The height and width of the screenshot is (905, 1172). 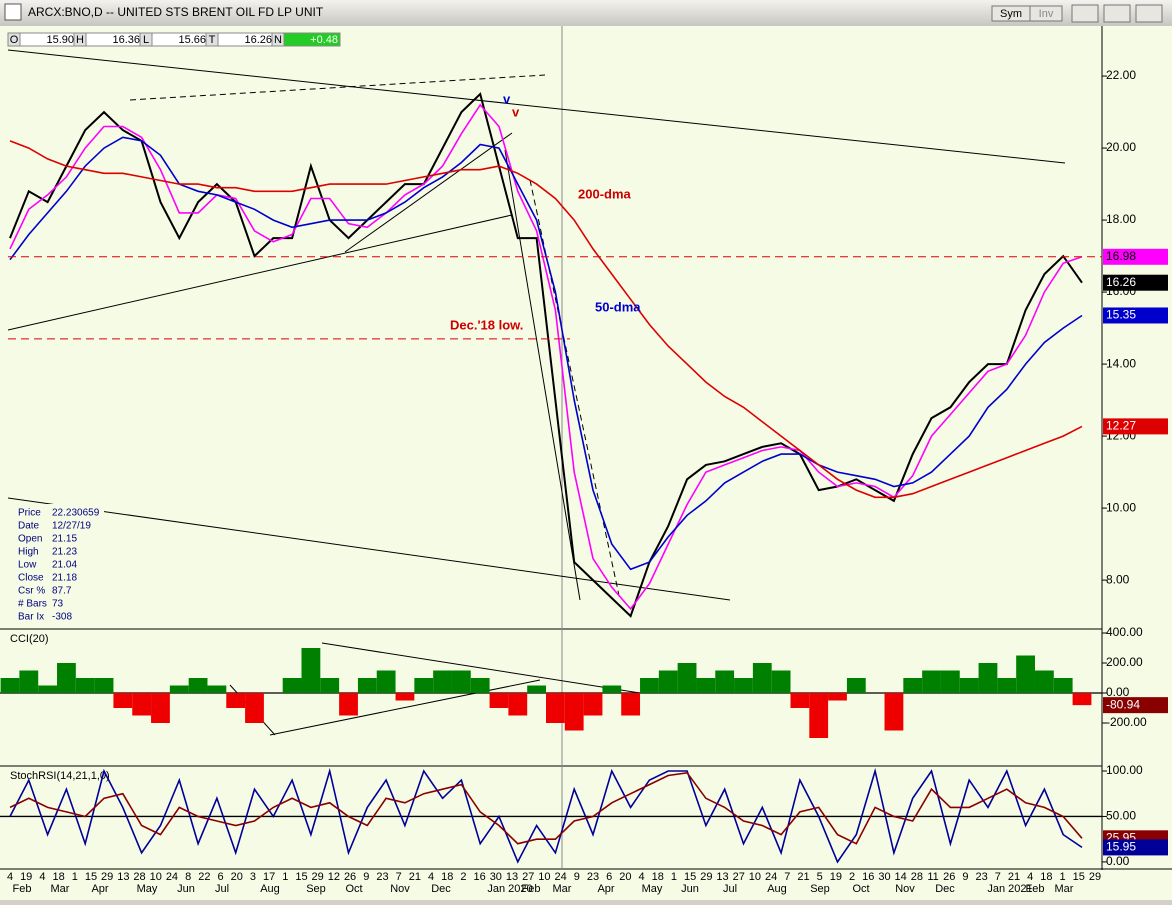 What do you see at coordinates (237, 877) in the screenshot?
I see `x-day-label: 20` at bounding box center [237, 877].